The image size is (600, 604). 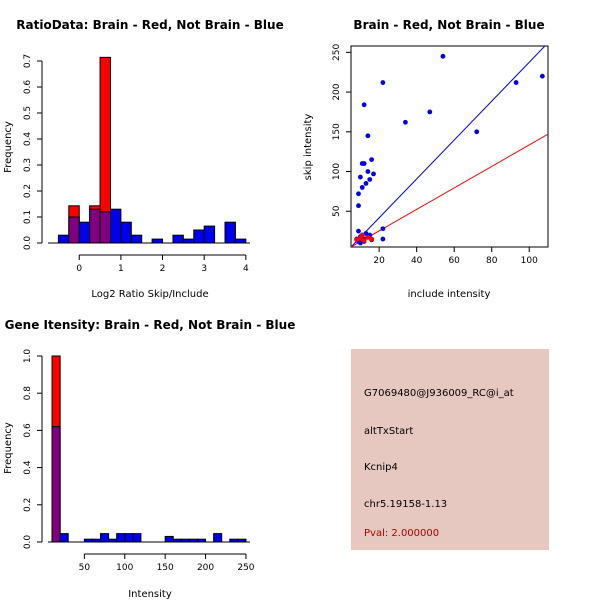 What do you see at coordinates (8, 448) in the screenshot?
I see `gene-intensity-ylabel: Frequency` at bounding box center [8, 448].